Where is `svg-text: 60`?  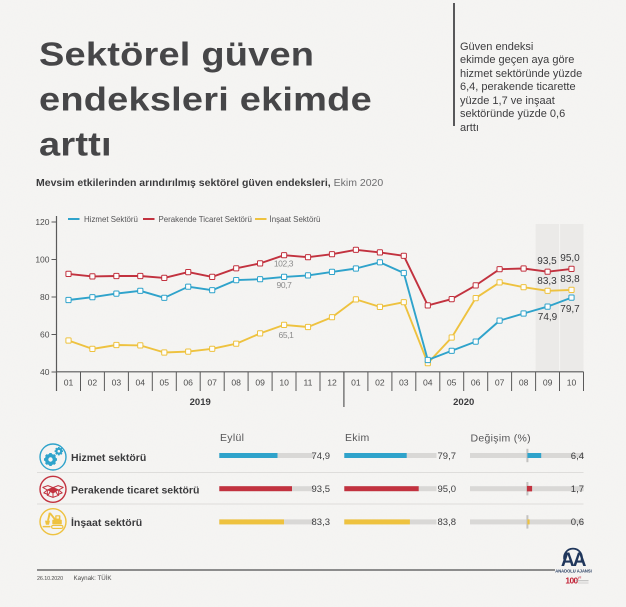 svg-text: 60 is located at coordinates (45, 334).